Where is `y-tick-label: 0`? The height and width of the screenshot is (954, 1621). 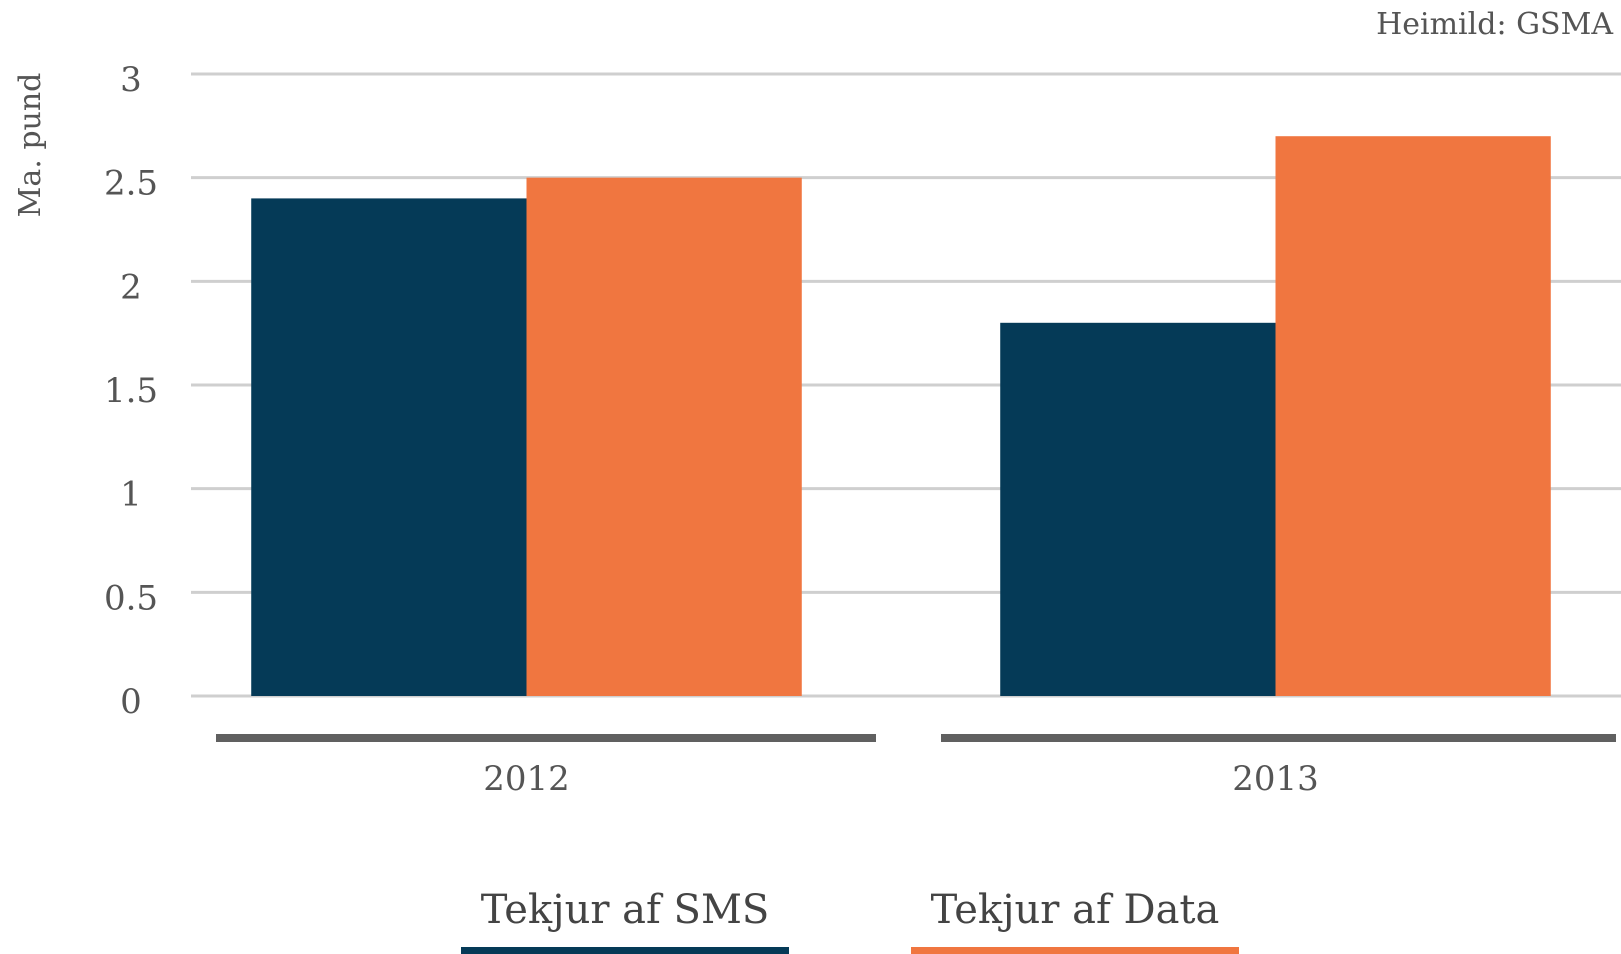 y-tick-label: 0 is located at coordinates (131, 702).